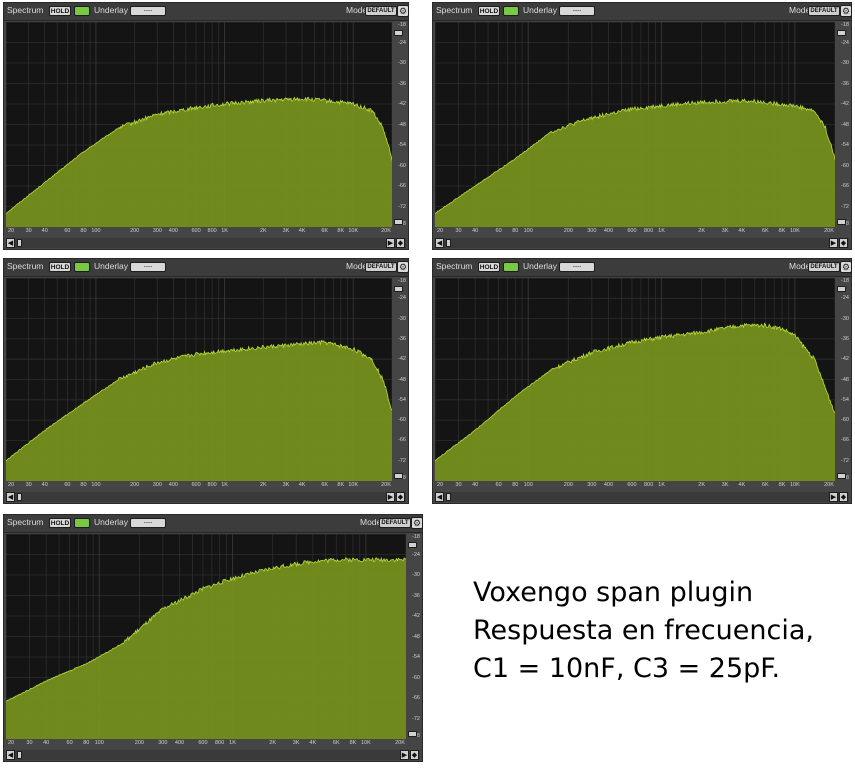  What do you see at coordinates (111, 10) in the screenshot?
I see `underlay-label: Underlay` at bounding box center [111, 10].